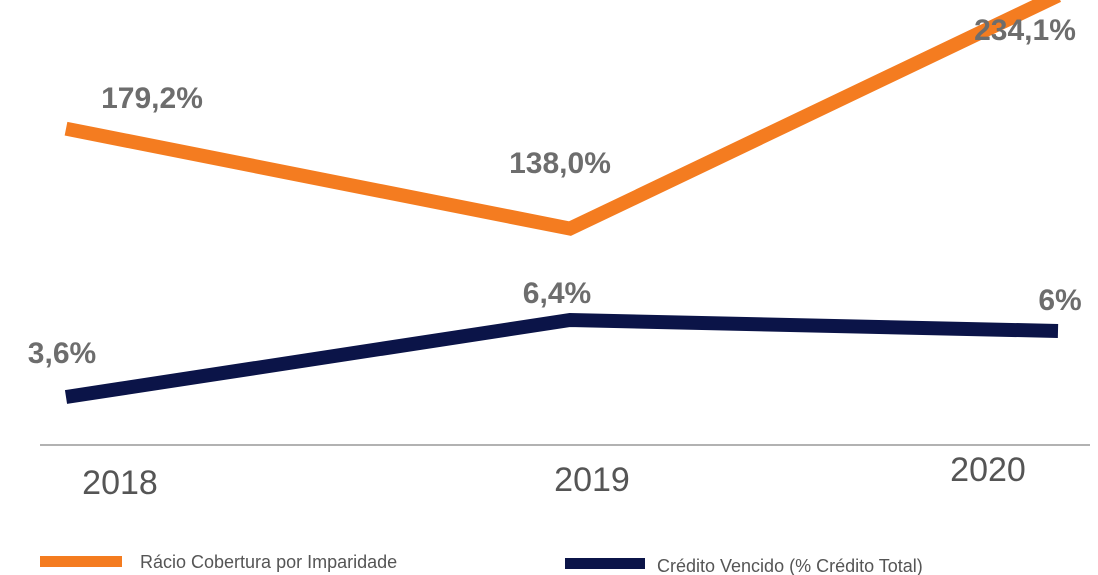 The width and height of the screenshot is (1098, 575). What do you see at coordinates (268, 562) in the screenshot?
I see `legend-label: Rácio Cobertura por Imparidade` at bounding box center [268, 562].